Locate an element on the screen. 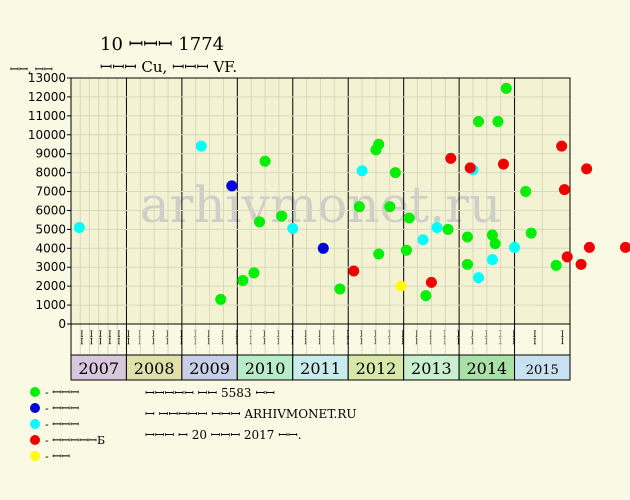 This screenshot has height=500, width=630. year-label: 2014 is located at coordinates (486, 368).